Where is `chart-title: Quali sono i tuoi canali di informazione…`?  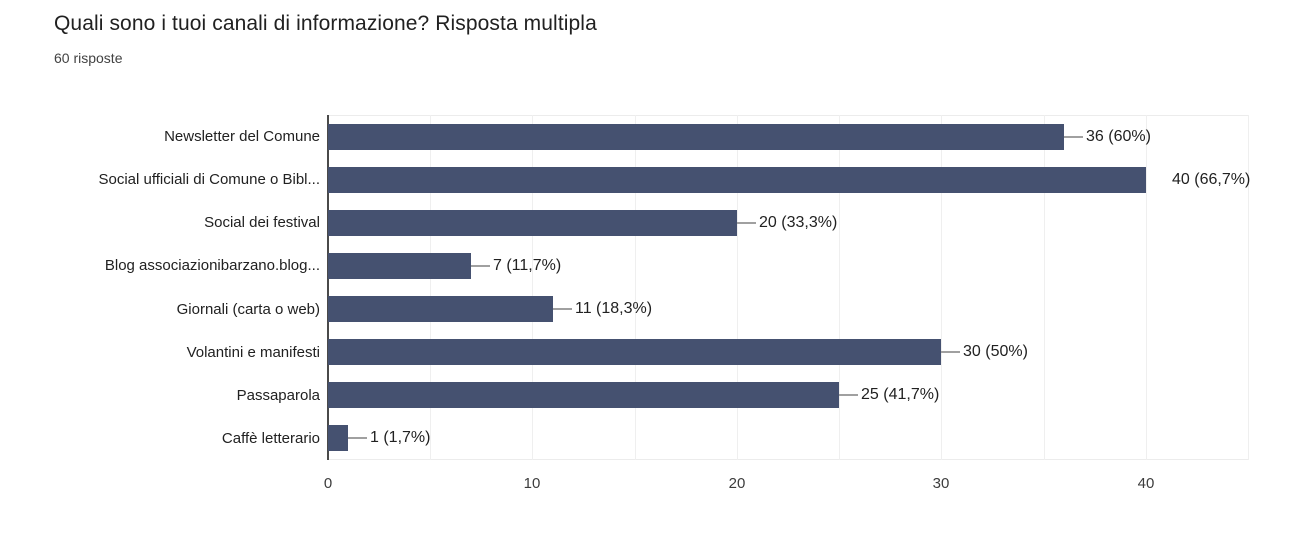 chart-title: Quali sono i tuoi canali di informazione… is located at coordinates (325, 23).